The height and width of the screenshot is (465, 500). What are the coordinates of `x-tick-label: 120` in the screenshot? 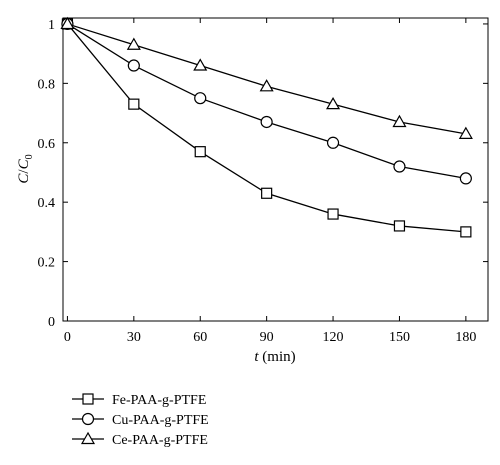 It's located at (333, 337).